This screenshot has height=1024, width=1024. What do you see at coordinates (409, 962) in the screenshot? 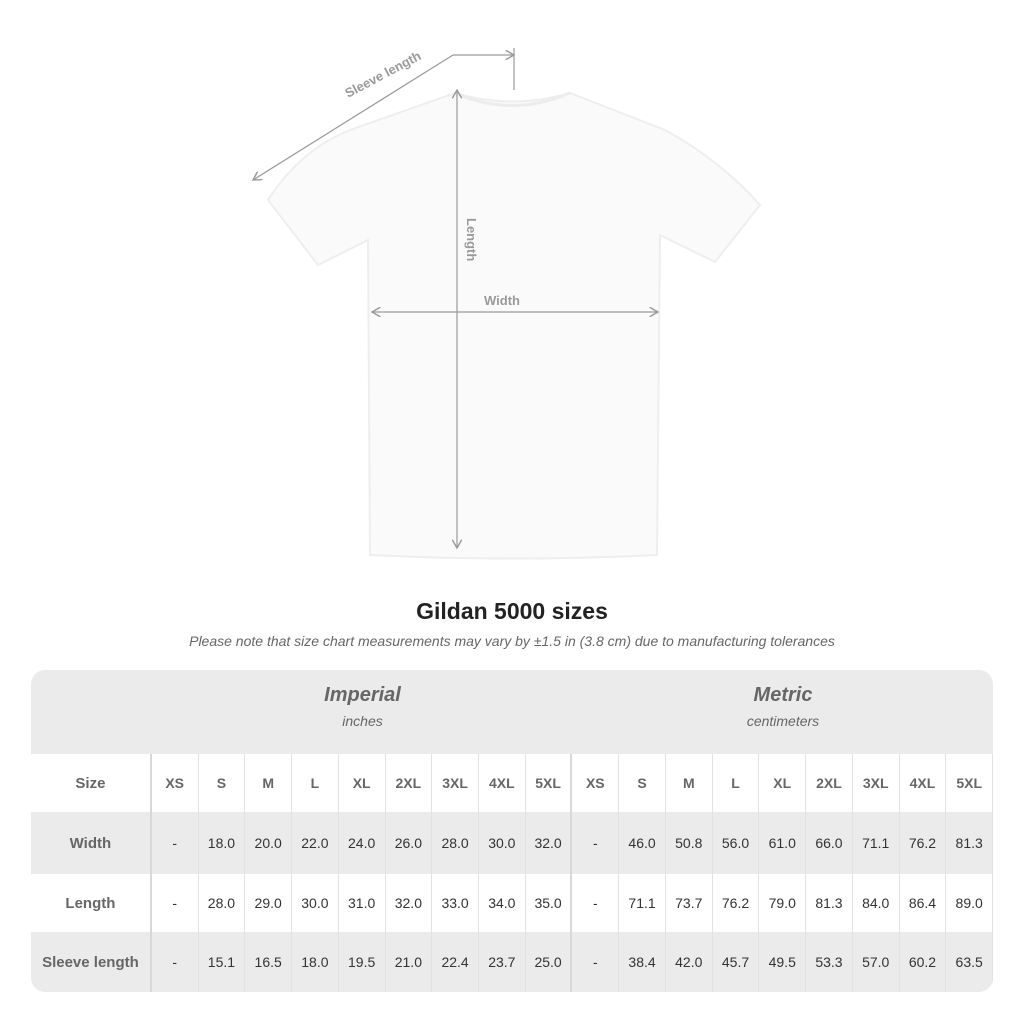
I see `imperial-value-cell: 21.0` at bounding box center [409, 962].